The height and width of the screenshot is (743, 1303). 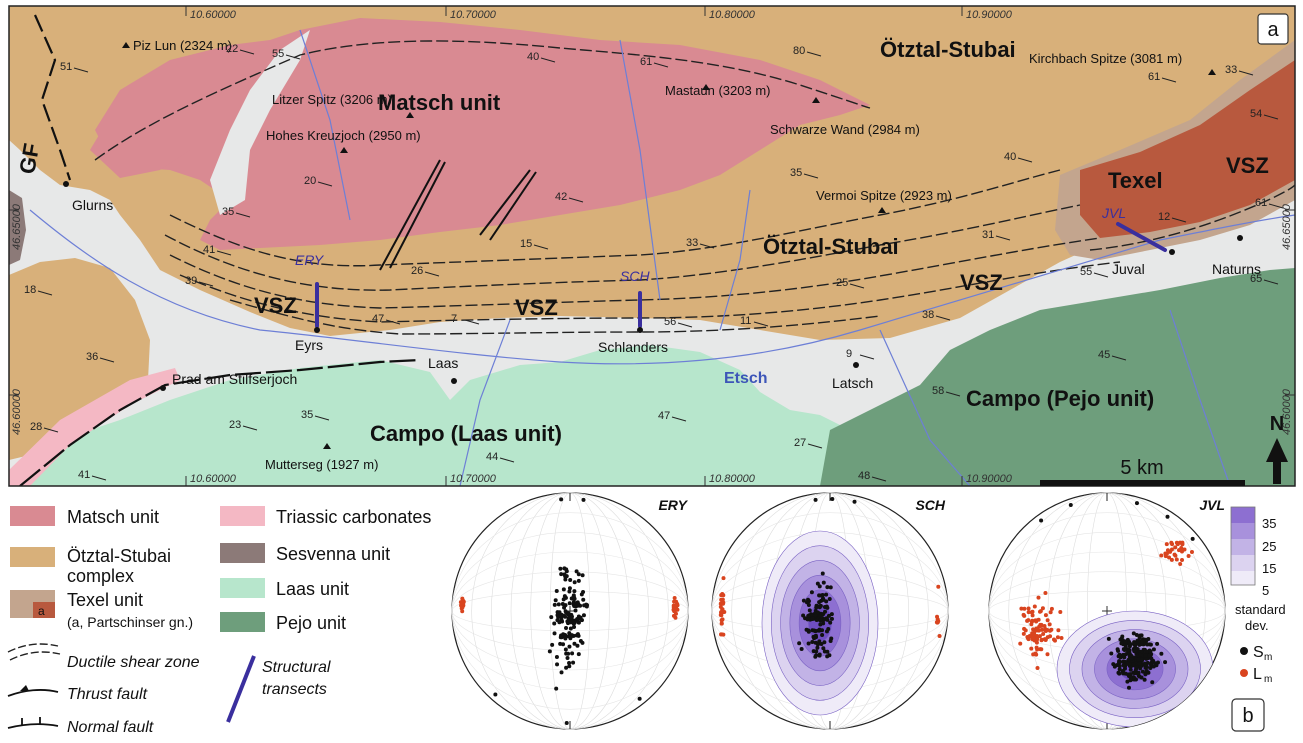 What do you see at coordinates (800, 443) in the screenshot?
I see `dip-value: 27` at bounding box center [800, 443].